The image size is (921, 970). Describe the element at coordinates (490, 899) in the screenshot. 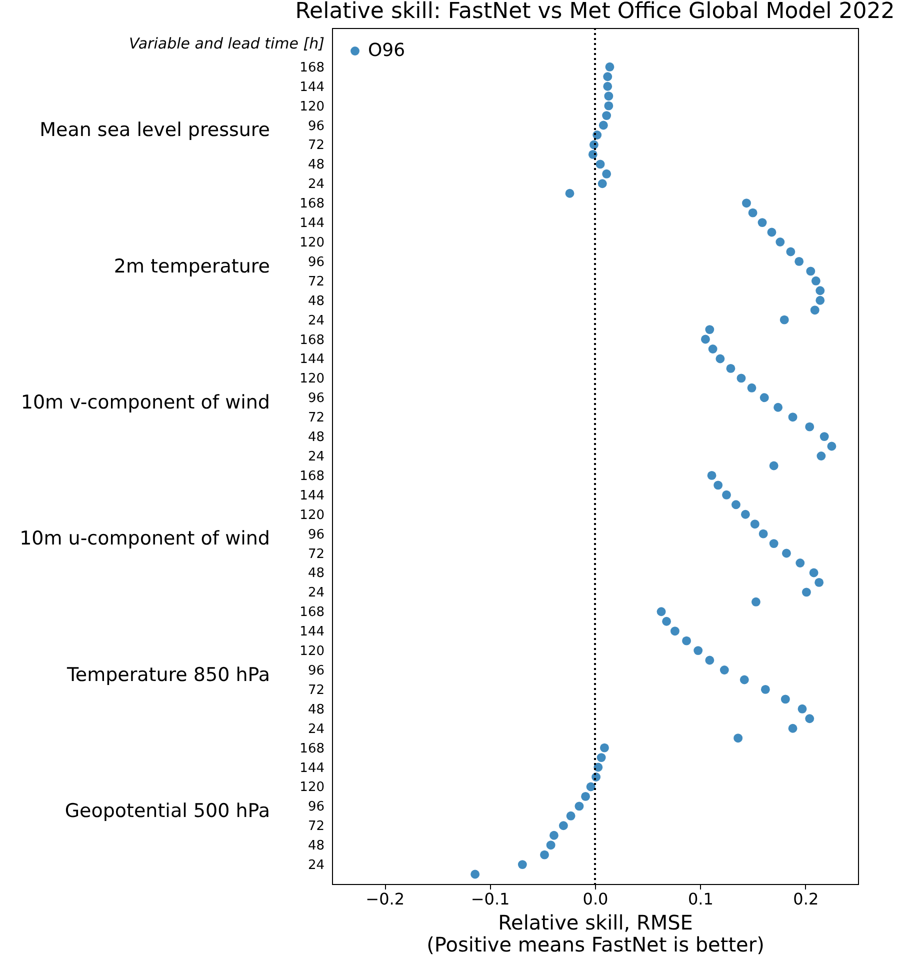

I see `x-tick-label: −0.1` at that location.